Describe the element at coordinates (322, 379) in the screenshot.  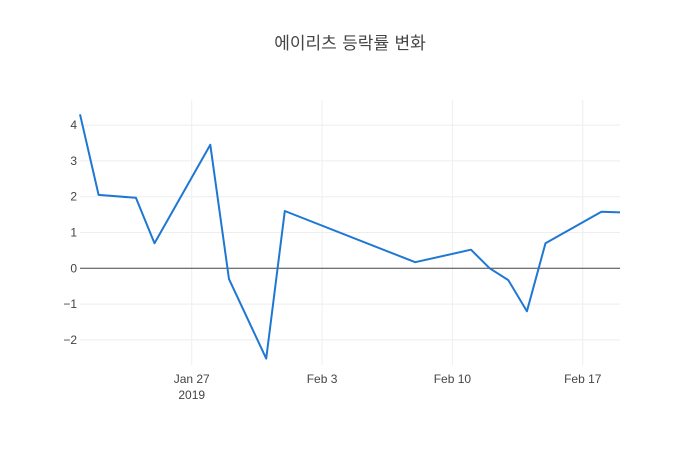
I see `x-tick-label: Feb 3` at that location.